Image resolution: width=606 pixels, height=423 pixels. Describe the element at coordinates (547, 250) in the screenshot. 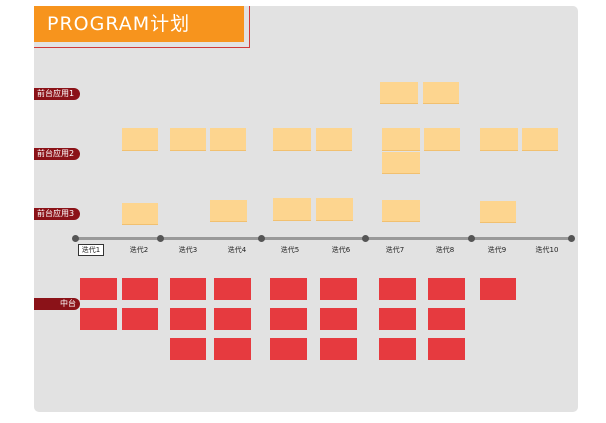

I see `iteration-label: 迭代10` at that location.